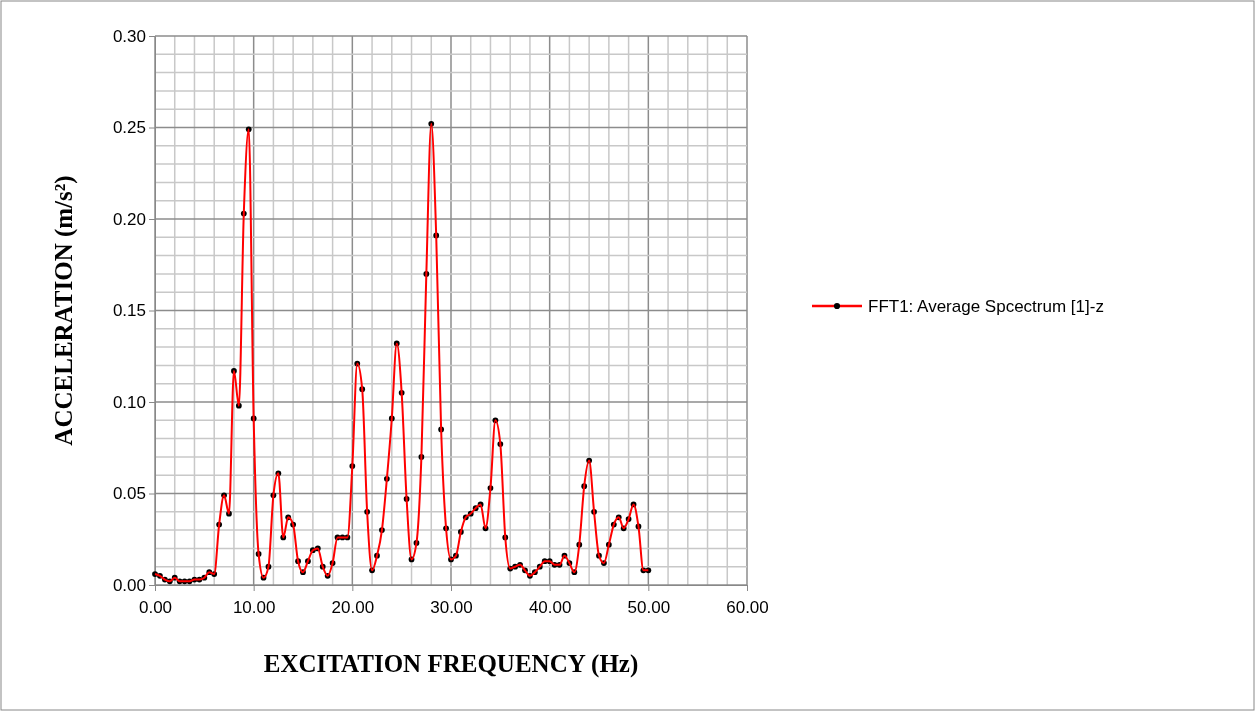 Image resolution: width=1255 pixels, height=711 pixels. I want to click on x-tick-label: 20.00, so click(353, 607).